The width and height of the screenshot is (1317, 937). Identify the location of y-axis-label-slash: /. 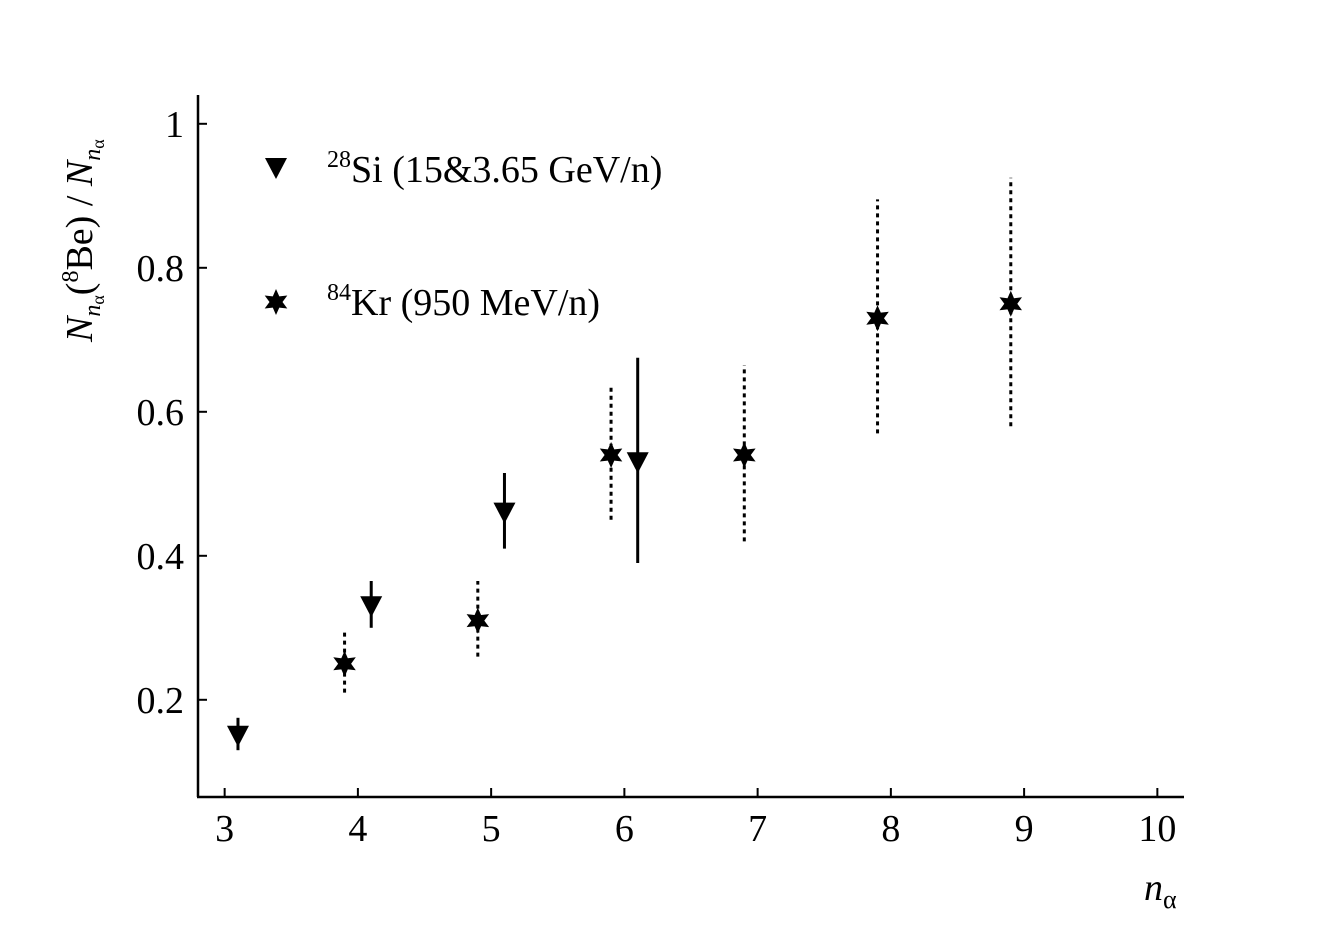
(80, 201).